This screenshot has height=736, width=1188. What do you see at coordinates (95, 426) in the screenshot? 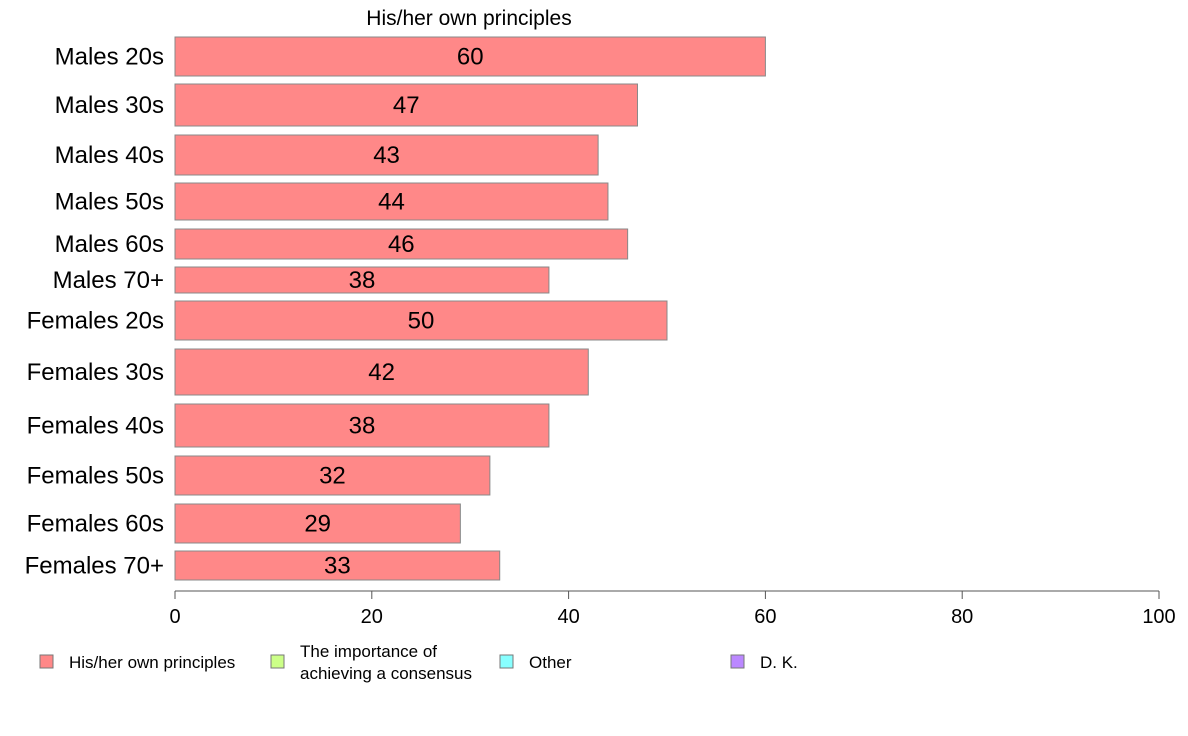
I see `category-label: Females 40s` at bounding box center [95, 426].